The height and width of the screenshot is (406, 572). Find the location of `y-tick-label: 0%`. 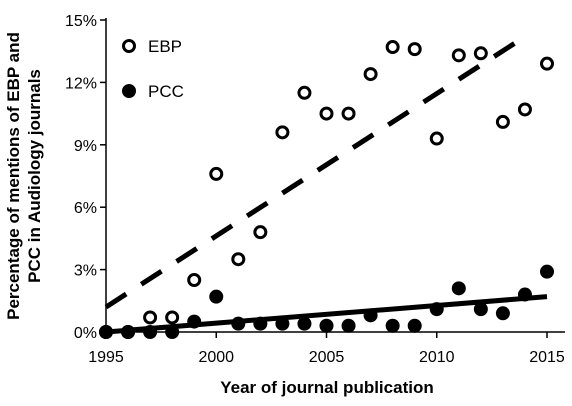

y-tick-label: 0% is located at coordinates (85, 333).